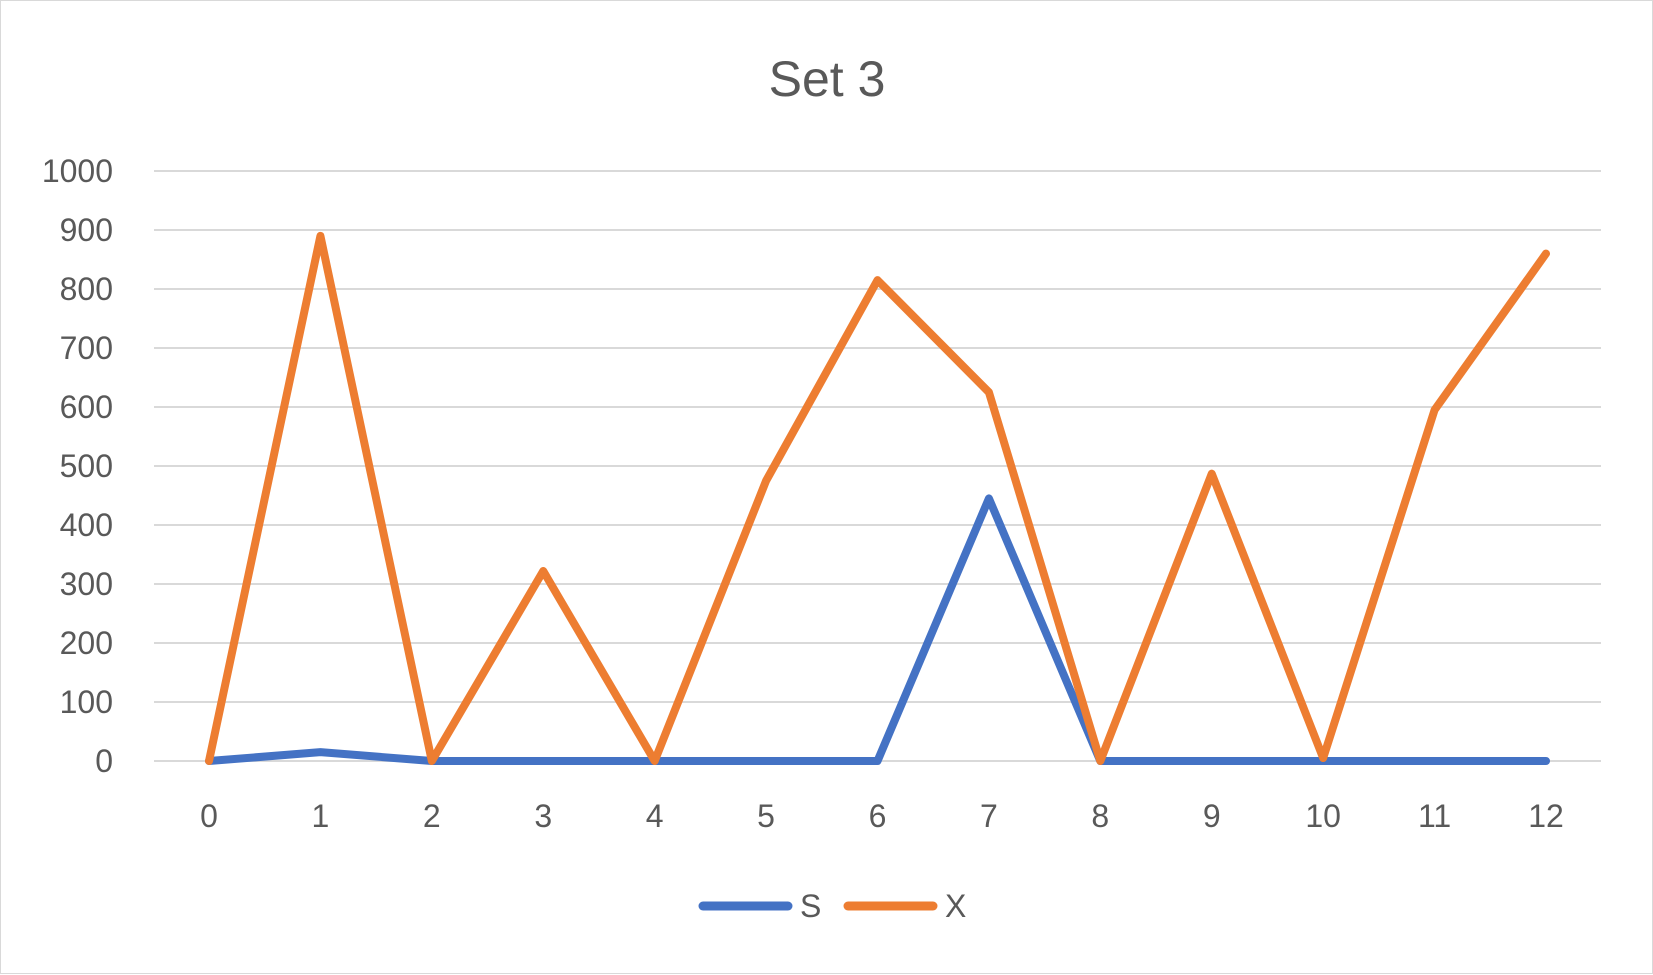  Describe the element at coordinates (543, 816) in the screenshot. I see `x-tick-label: 3` at that location.